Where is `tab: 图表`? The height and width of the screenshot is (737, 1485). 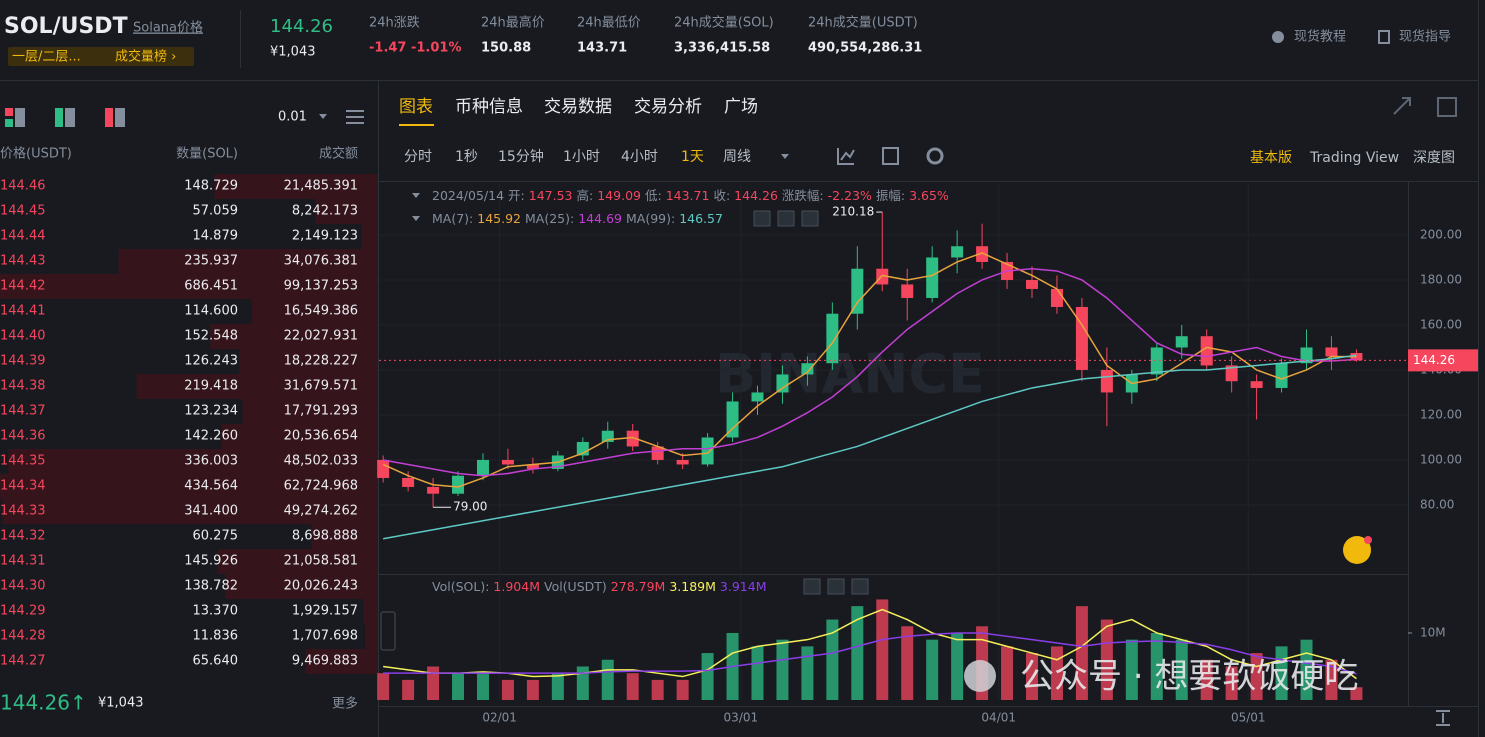
tab: 图表 is located at coordinates (416, 107).